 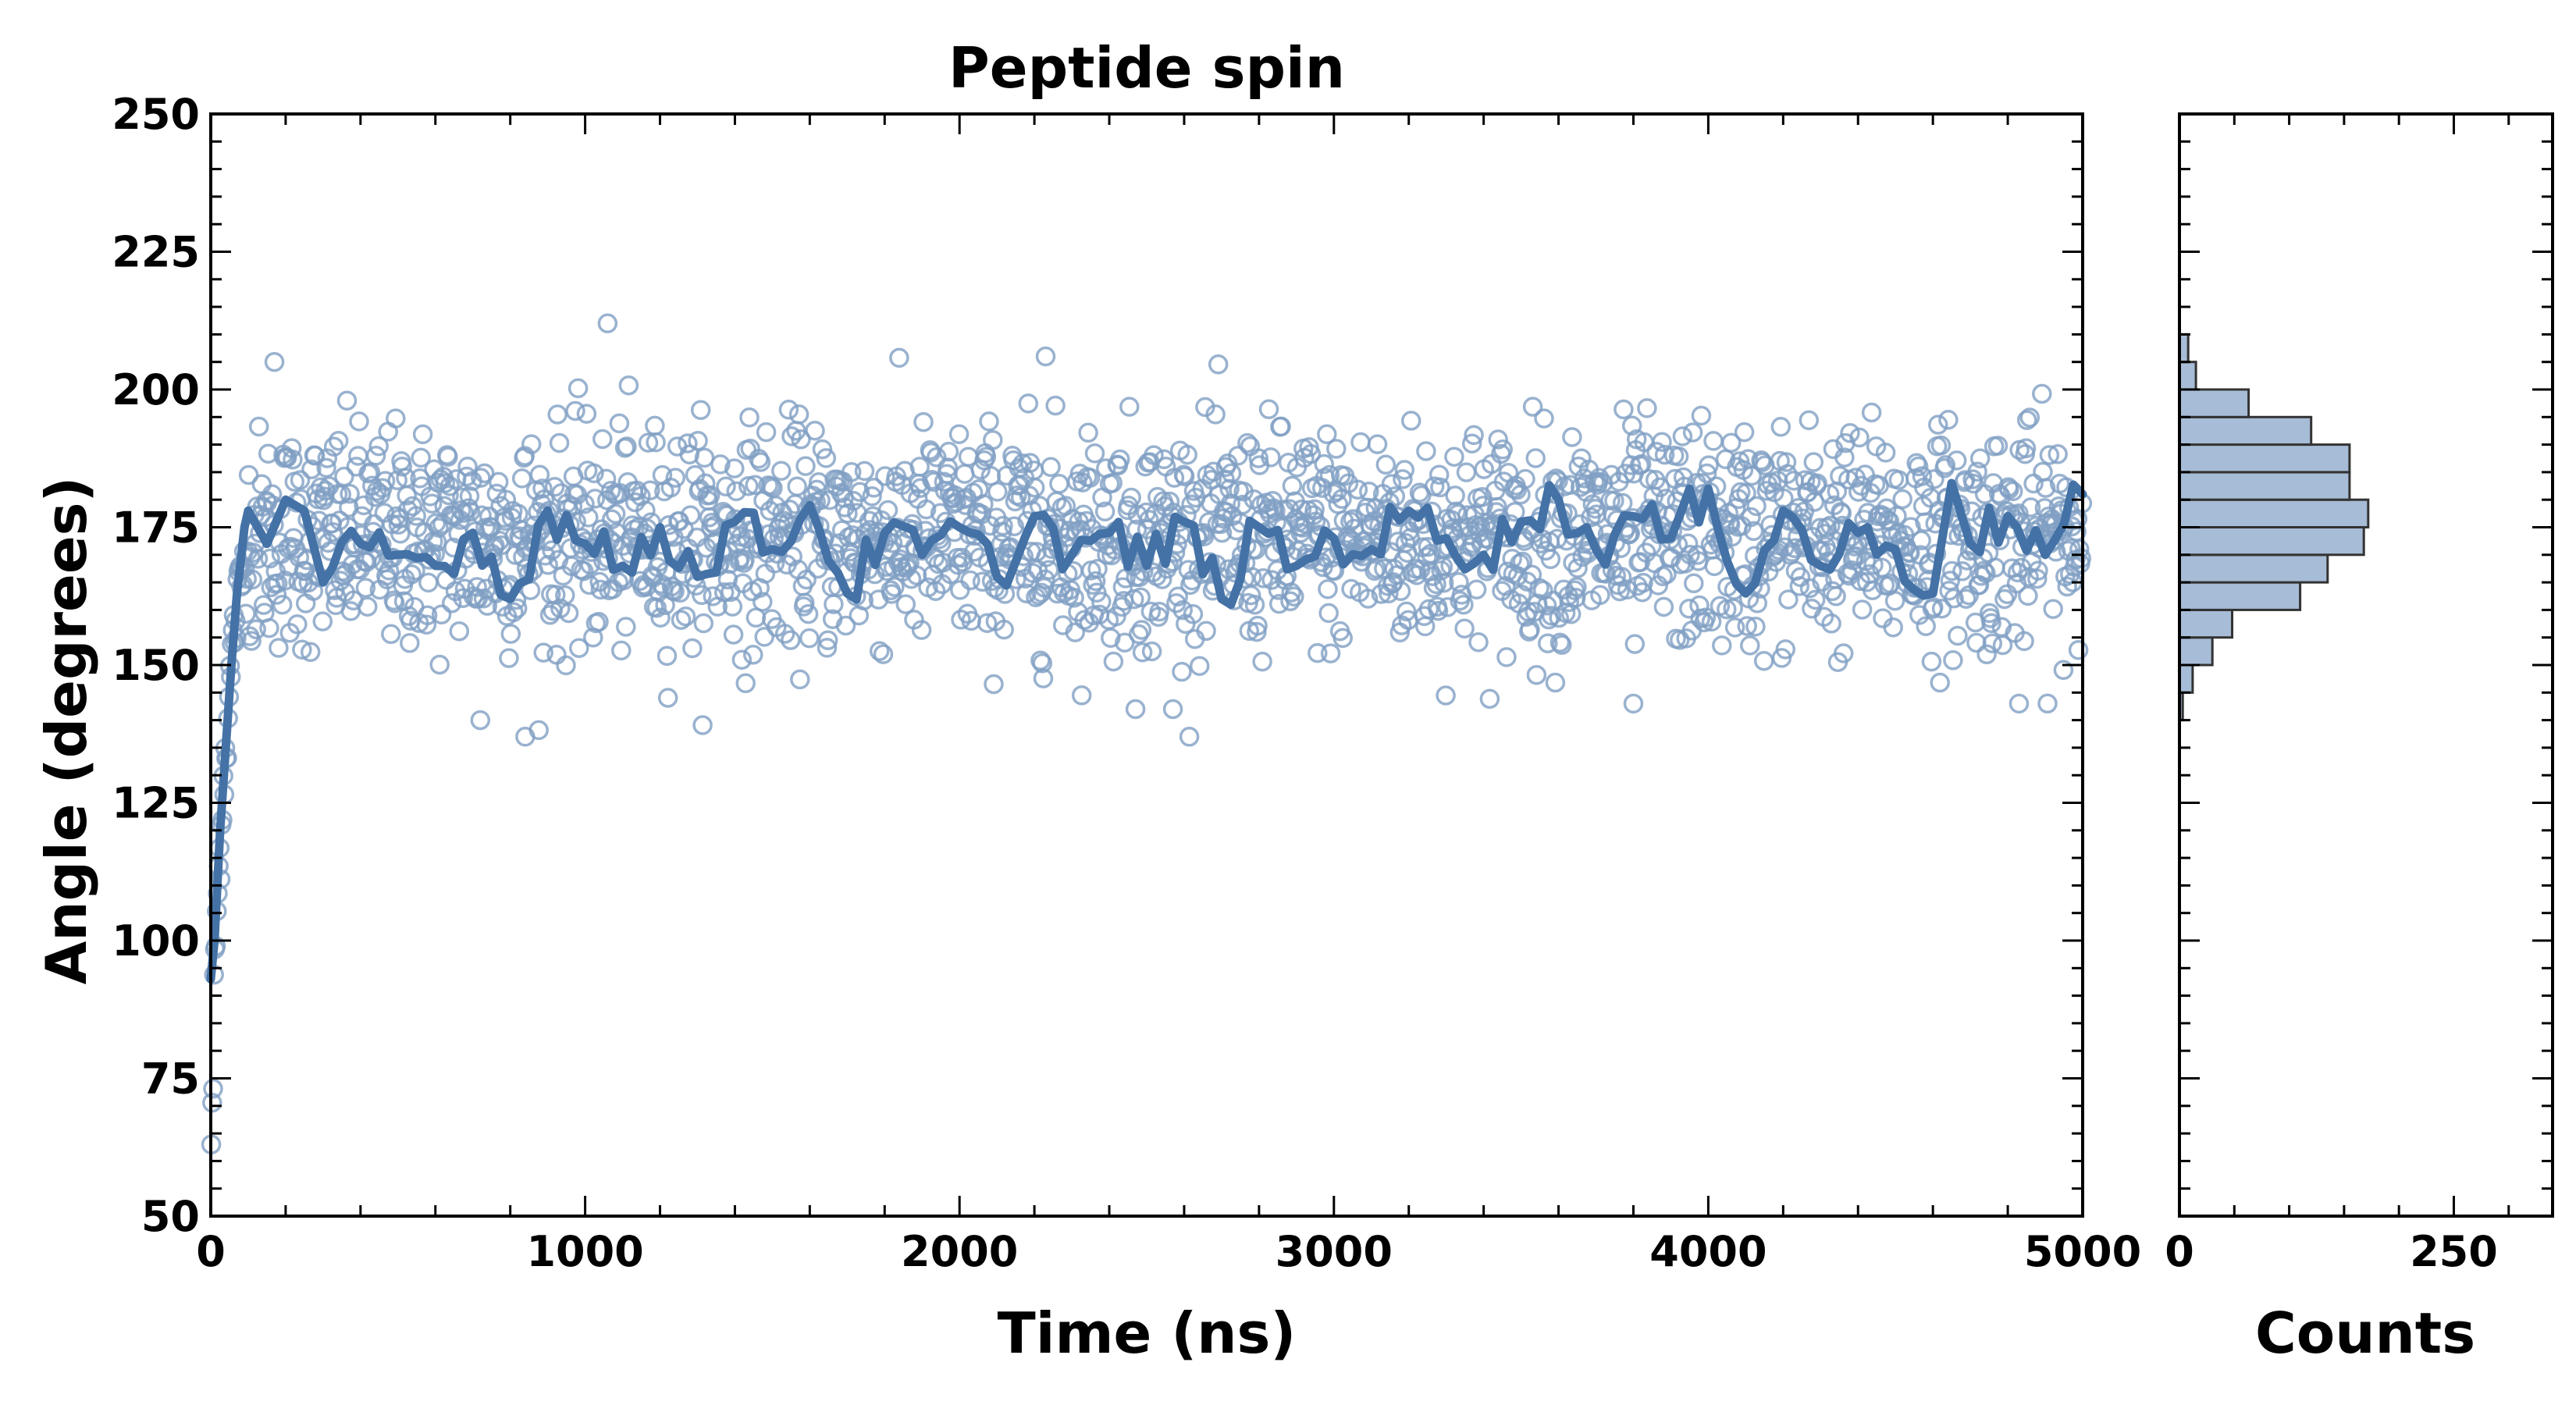 I want to click on chart-title: Peptide spin, so click(x=1146, y=68).